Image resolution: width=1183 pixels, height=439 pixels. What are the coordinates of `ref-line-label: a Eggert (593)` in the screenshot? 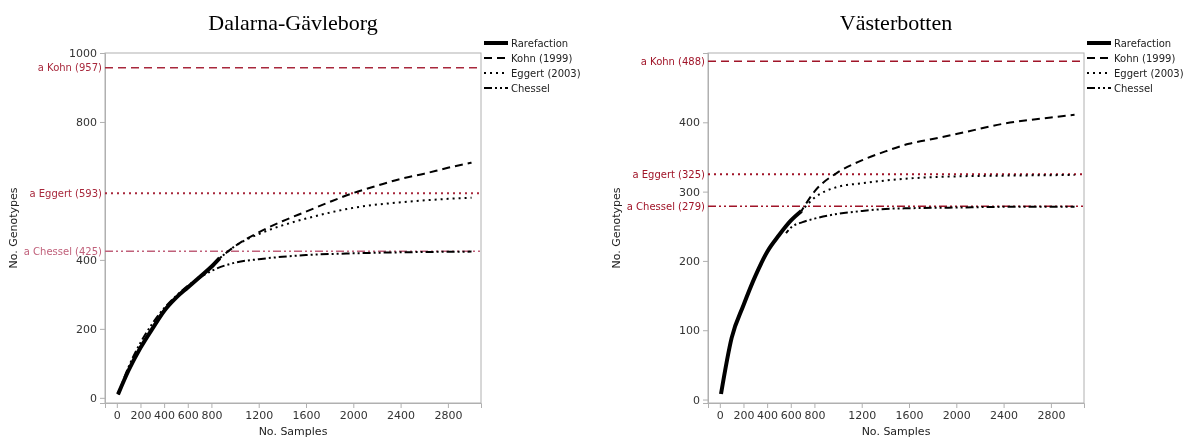 It's located at (66, 193).